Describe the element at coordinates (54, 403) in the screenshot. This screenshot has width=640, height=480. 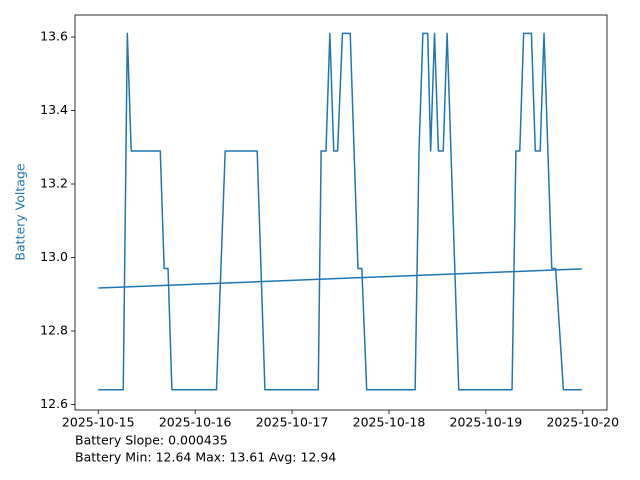
I see `y-tick-label: 12.6` at that location.